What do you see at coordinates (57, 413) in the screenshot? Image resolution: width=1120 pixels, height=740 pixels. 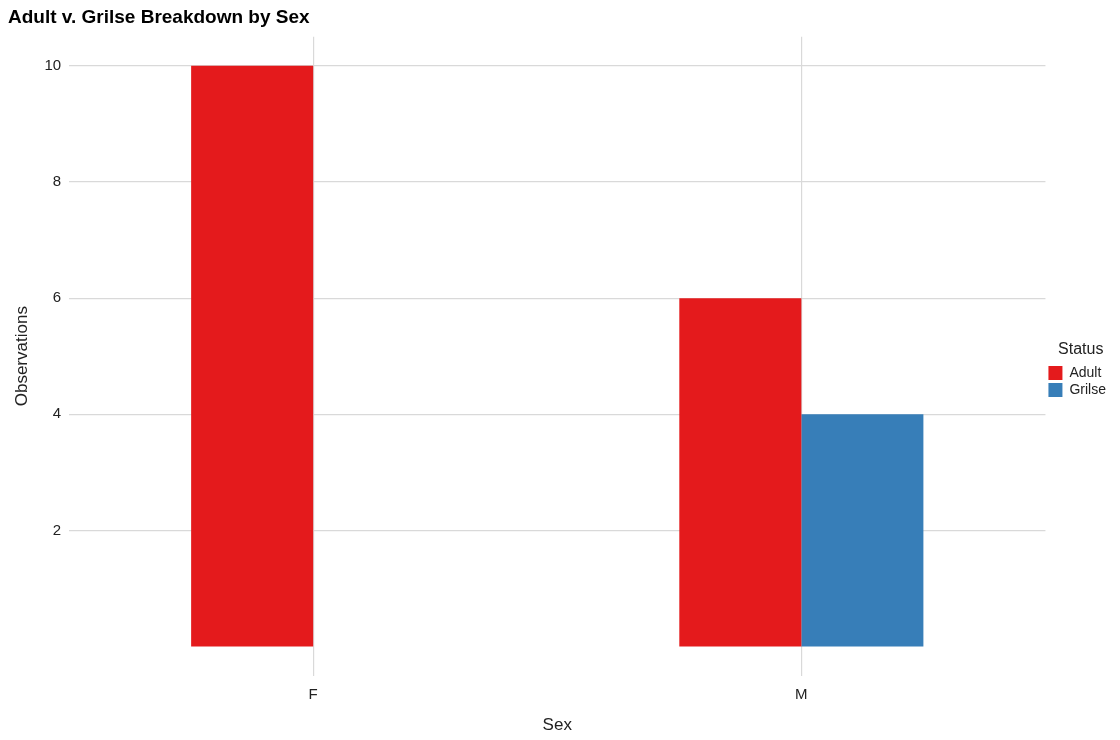 I see `y-tick-label: 4` at bounding box center [57, 413].